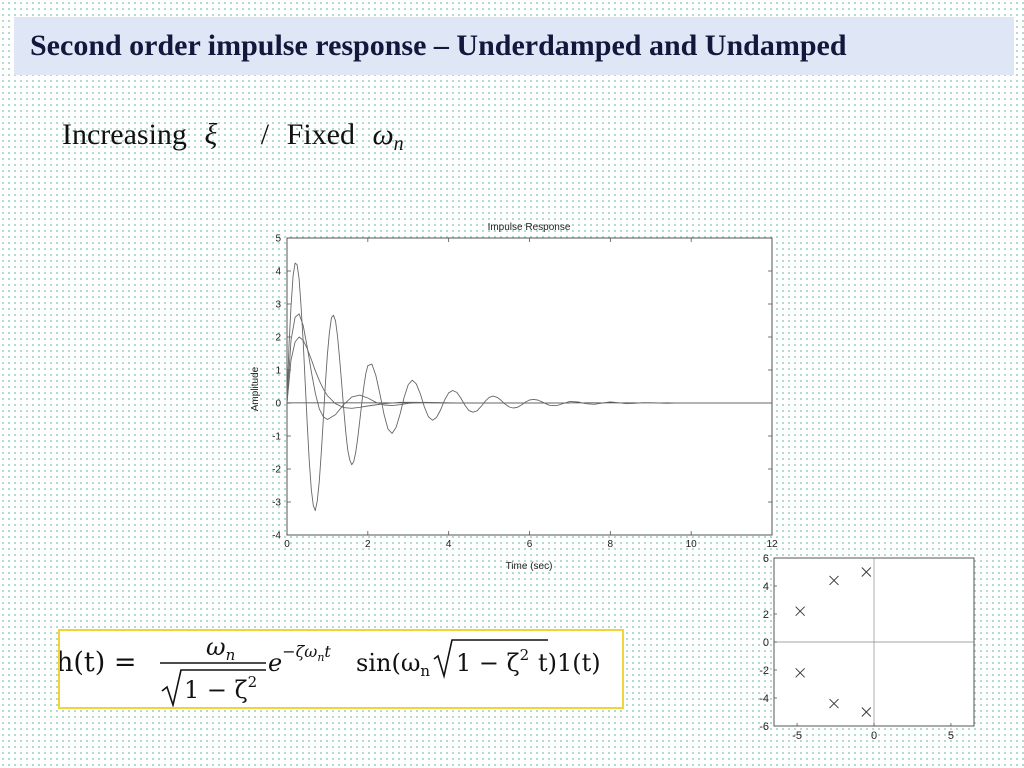 The height and width of the screenshot is (768, 1024). Describe the element at coordinates (278, 371) in the screenshot. I see `impulse-y-tick-label: 1` at that location.